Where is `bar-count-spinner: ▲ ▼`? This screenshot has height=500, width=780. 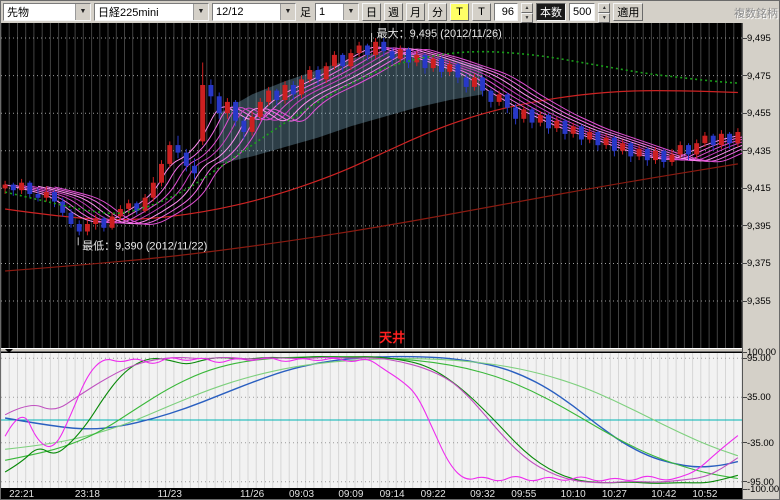
bar-count-spinner: ▲ ▼ is located at coordinates (604, 13).